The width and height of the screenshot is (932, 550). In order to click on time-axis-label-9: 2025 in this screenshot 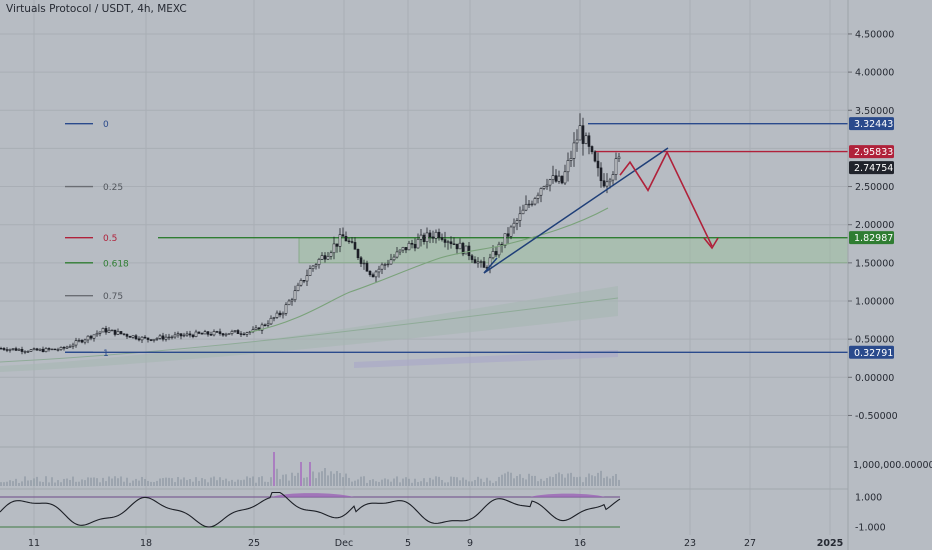, I will do `click(830, 543)`.